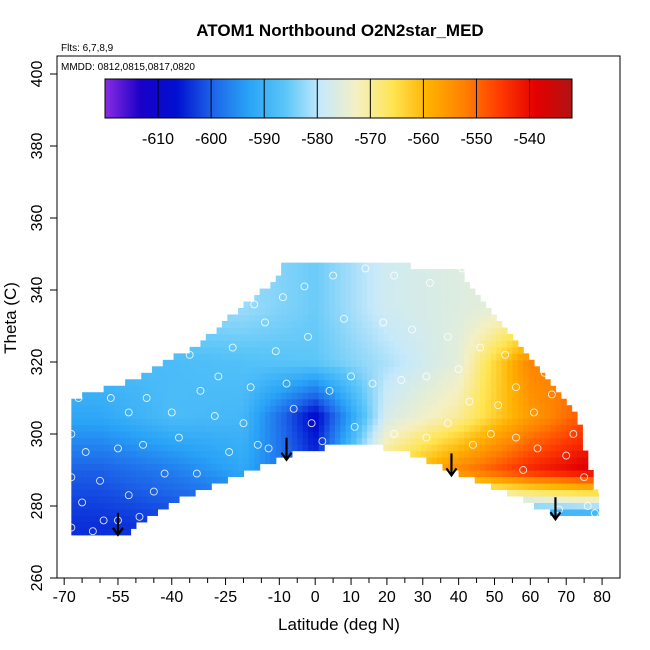 This screenshot has width=650, height=650. I want to click on x-axis-label: Latitude (deg N), so click(339, 624).